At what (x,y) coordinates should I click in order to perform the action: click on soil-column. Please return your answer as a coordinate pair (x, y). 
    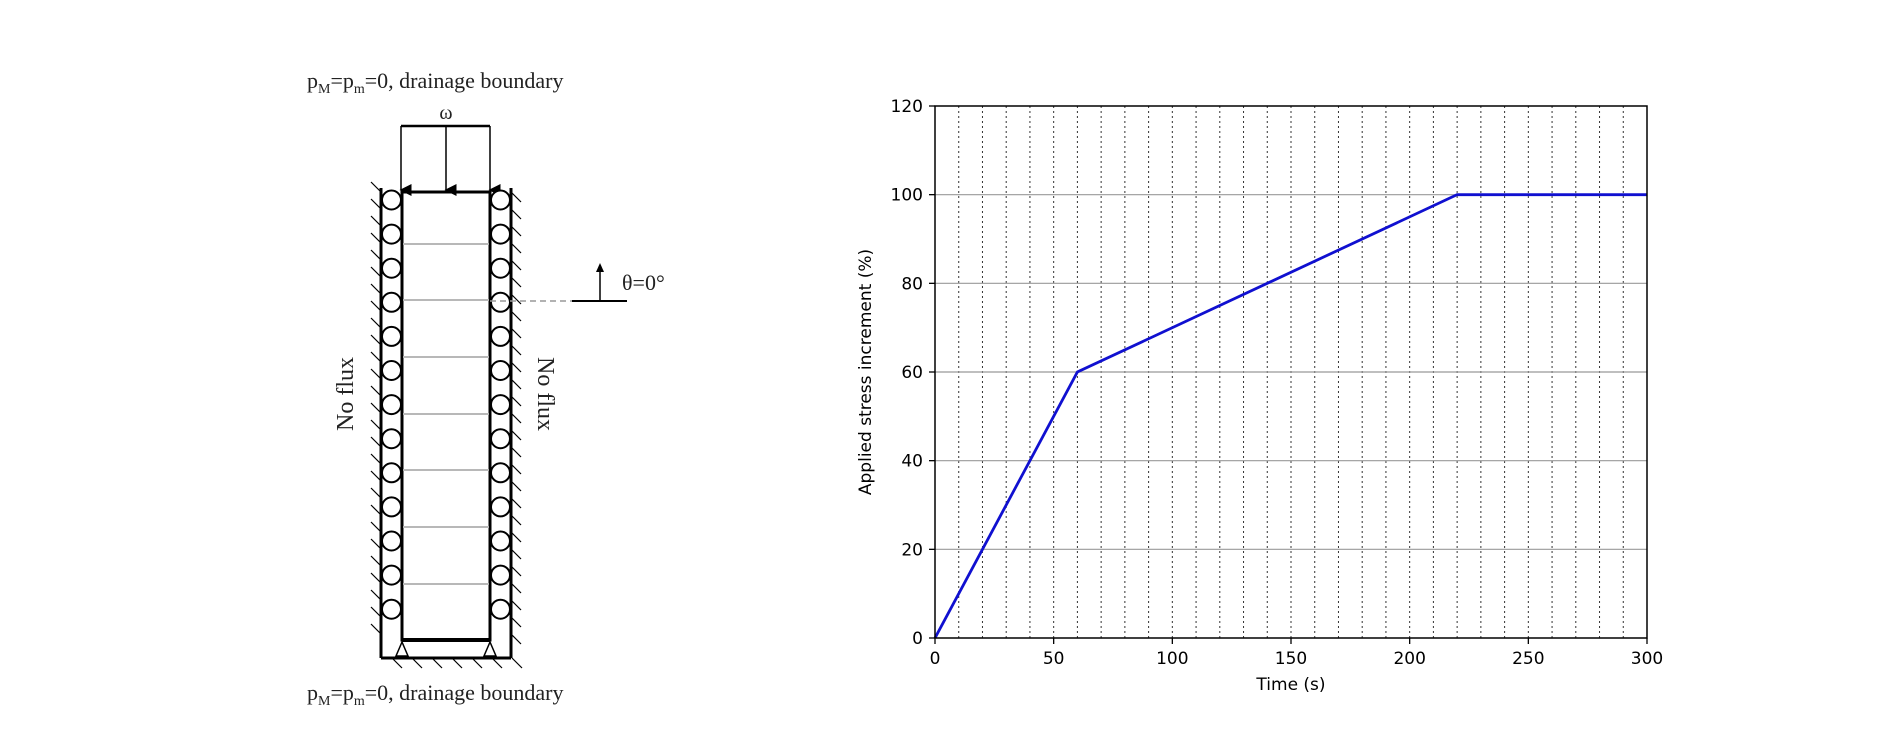
    Looking at the image, I should click on (446, 416).